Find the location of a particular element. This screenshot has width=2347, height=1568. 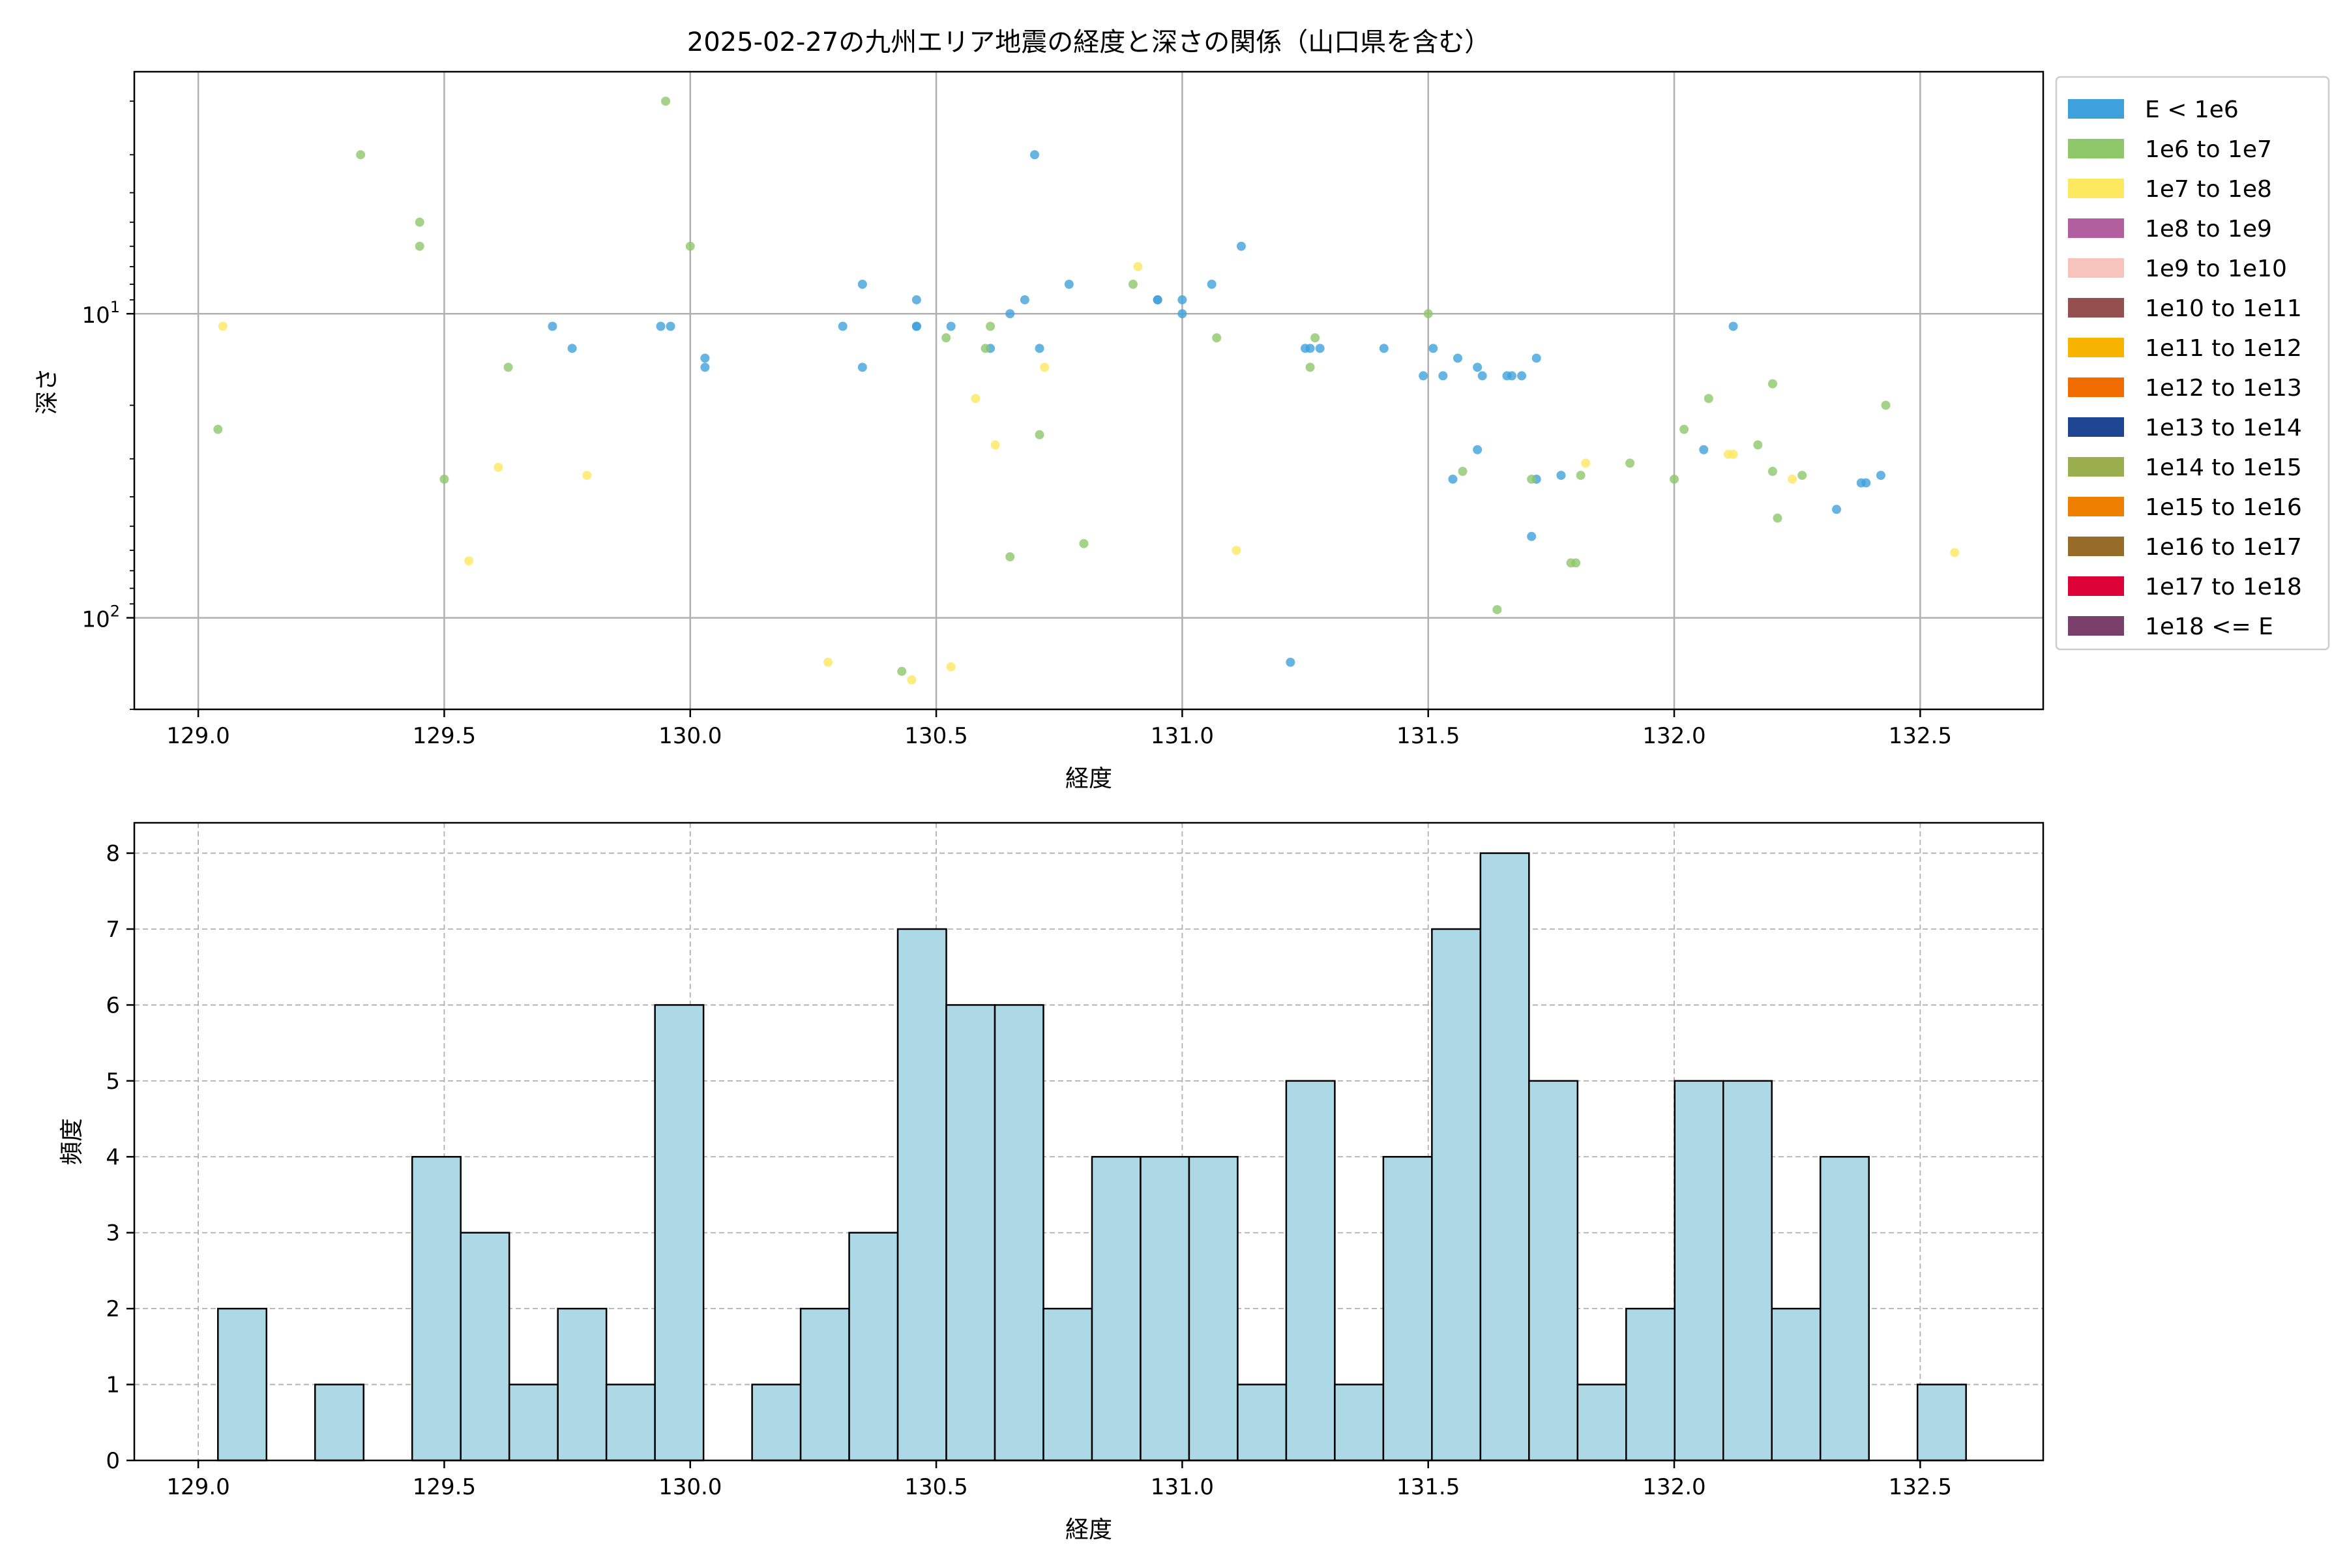

legend-label: 1e15 to 1e16 is located at coordinates (2223, 508).